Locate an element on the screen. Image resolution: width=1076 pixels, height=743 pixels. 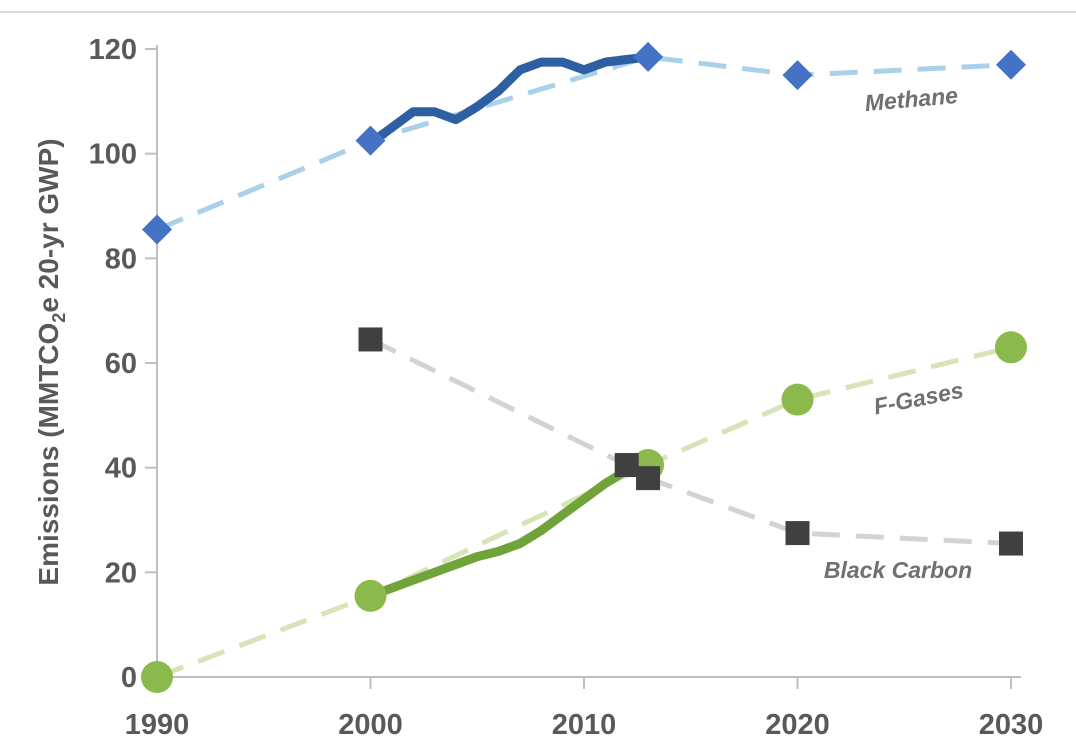
x-tick-label: 2000 is located at coordinates (370, 725).